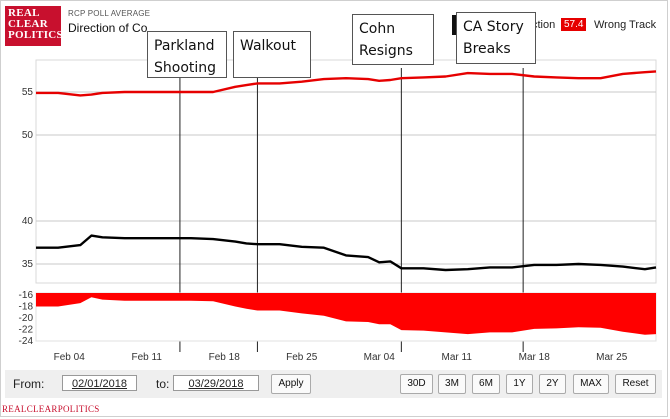 Image resolution: width=670 pixels, height=419 pixels. What do you see at coordinates (147, 357) in the screenshot?
I see `x-tick-label: Feb 11` at bounding box center [147, 357].